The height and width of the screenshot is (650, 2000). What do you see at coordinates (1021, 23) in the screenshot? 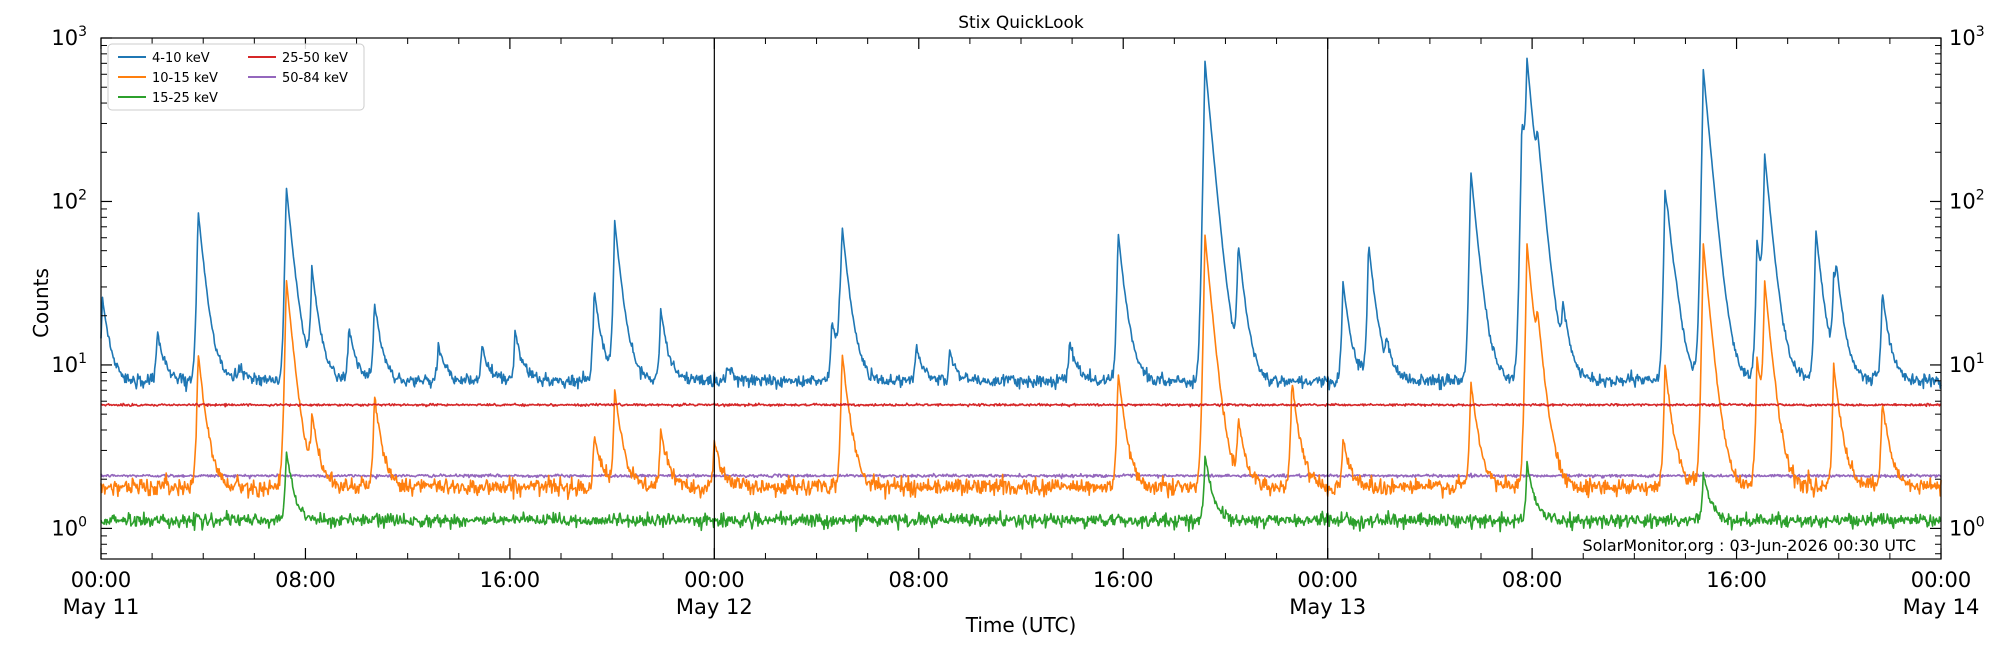
I see `chart-title: Stix QuickLook` at bounding box center [1021, 23].